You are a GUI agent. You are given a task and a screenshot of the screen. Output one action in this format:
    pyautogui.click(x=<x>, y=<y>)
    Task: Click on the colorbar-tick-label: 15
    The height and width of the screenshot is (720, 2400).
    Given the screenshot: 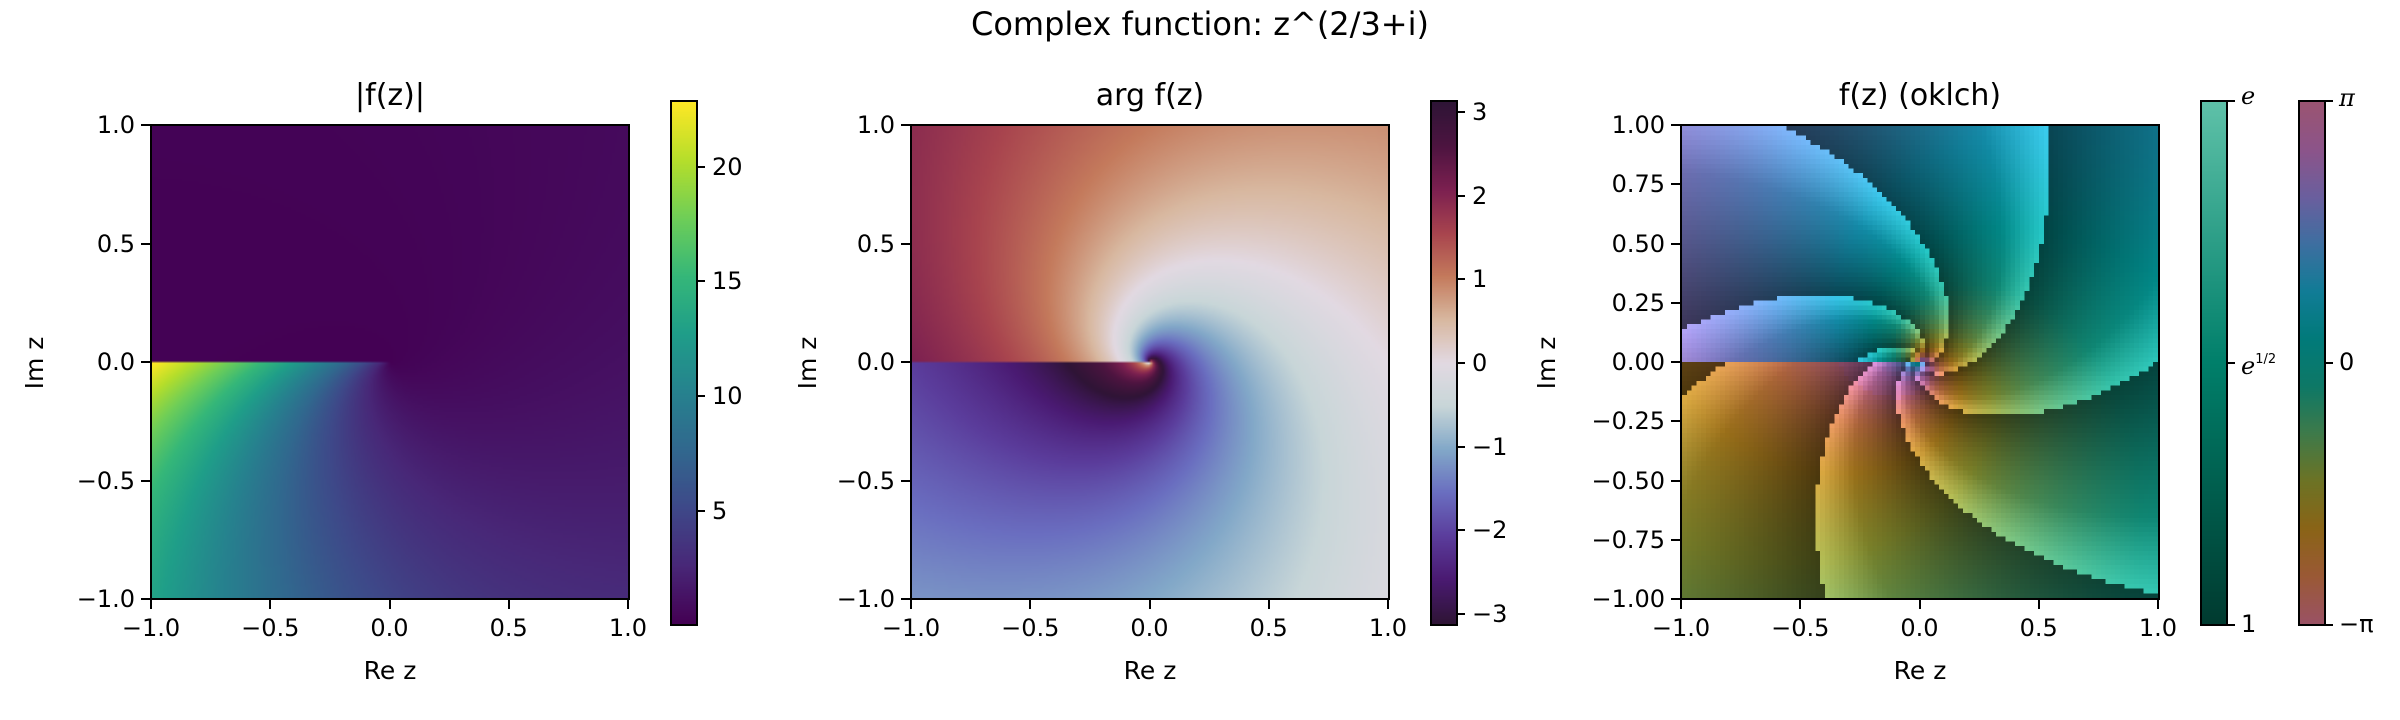 What is the action you would take?
    pyautogui.click(x=727, y=281)
    